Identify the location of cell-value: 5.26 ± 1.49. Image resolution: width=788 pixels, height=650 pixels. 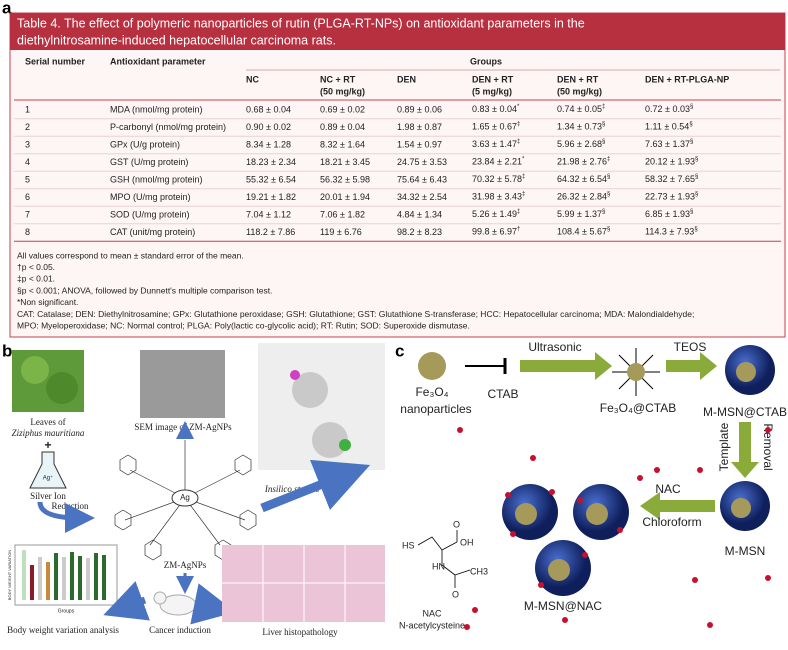
(494, 214).